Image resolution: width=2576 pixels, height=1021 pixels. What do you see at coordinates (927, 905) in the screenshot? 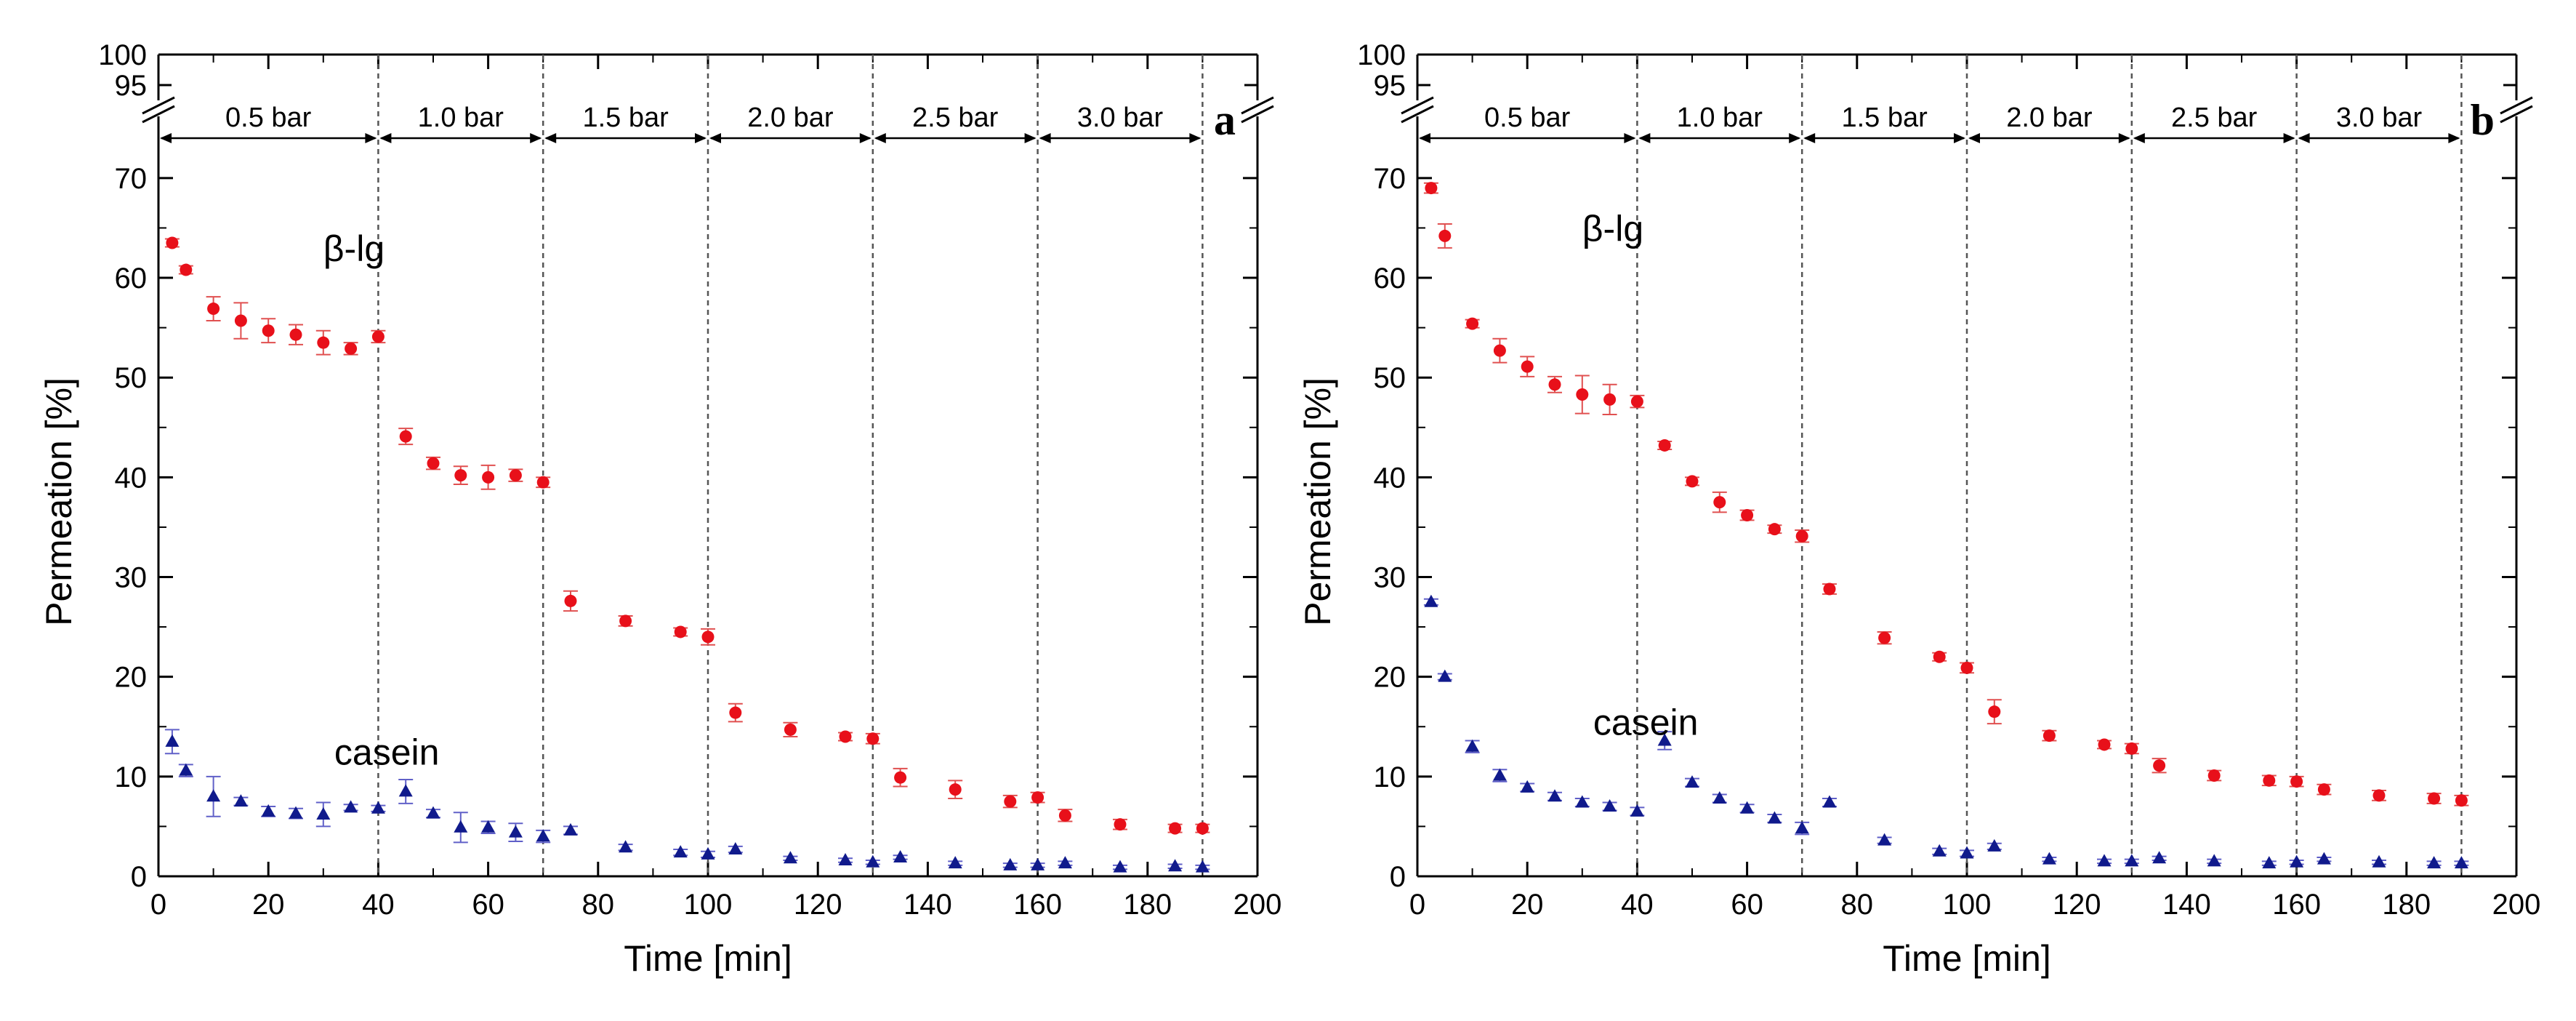
I see `x-tick-label: 140` at bounding box center [927, 905].